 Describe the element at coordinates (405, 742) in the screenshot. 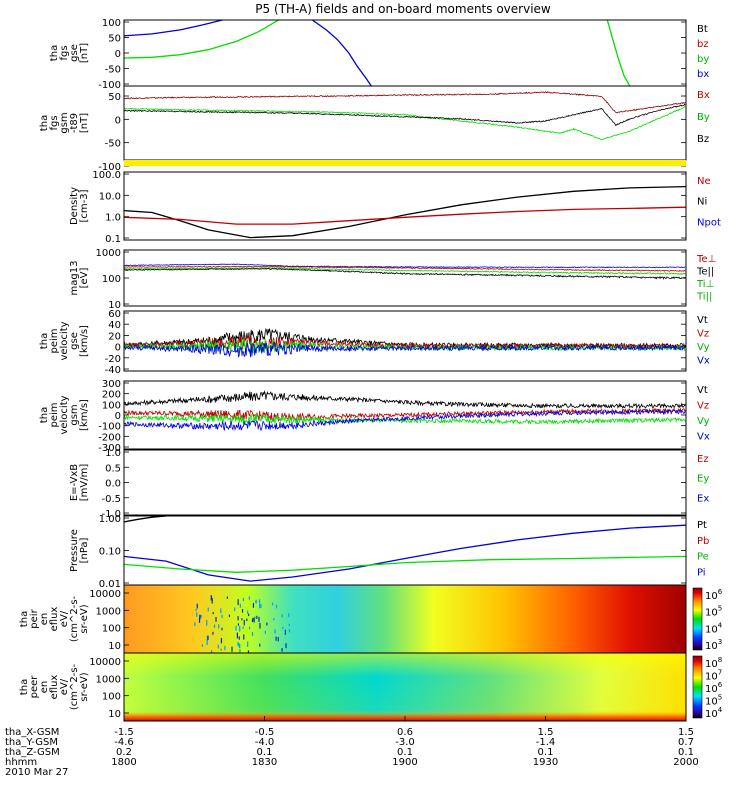

I see `x-tick-label: -3.0` at that location.